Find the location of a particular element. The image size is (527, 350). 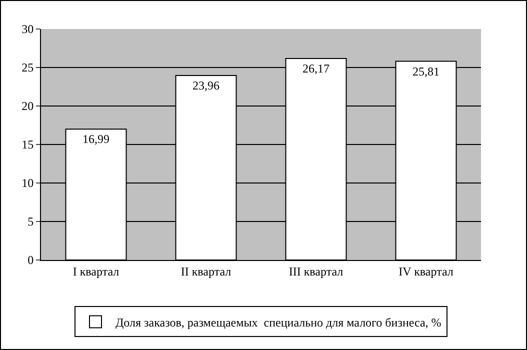

y-tick-label: 5 is located at coordinates (31, 221).